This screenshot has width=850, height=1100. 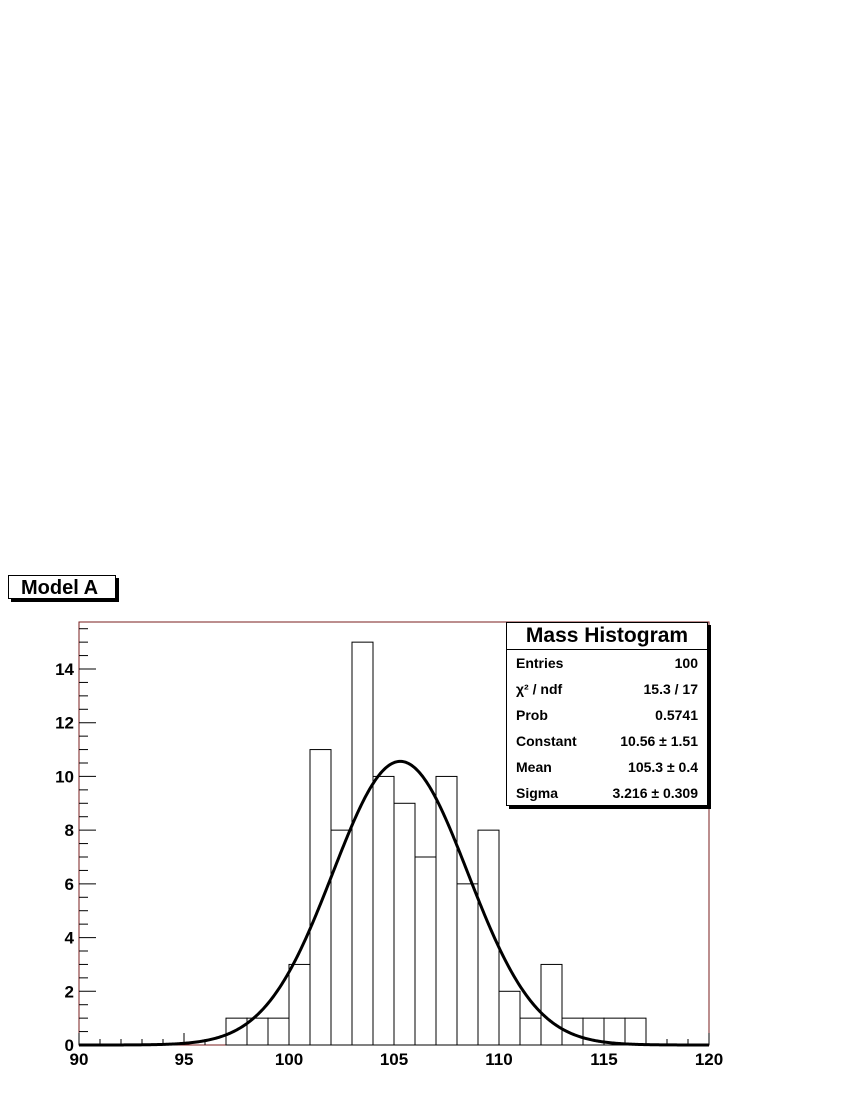 What do you see at coordinates (64, 776) in the screenshot?
I see `y-tick-label: 10` at bounding box center [64, 776].